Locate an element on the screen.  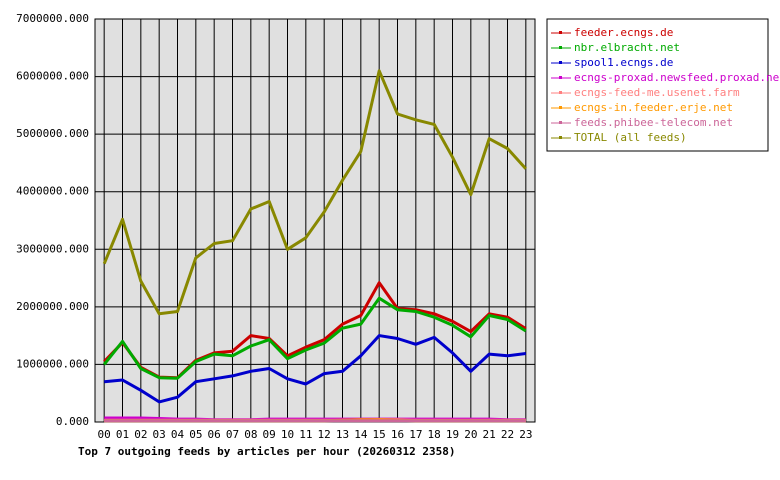
y-tick-label: 0.000 is located at coordinates (72, 421).